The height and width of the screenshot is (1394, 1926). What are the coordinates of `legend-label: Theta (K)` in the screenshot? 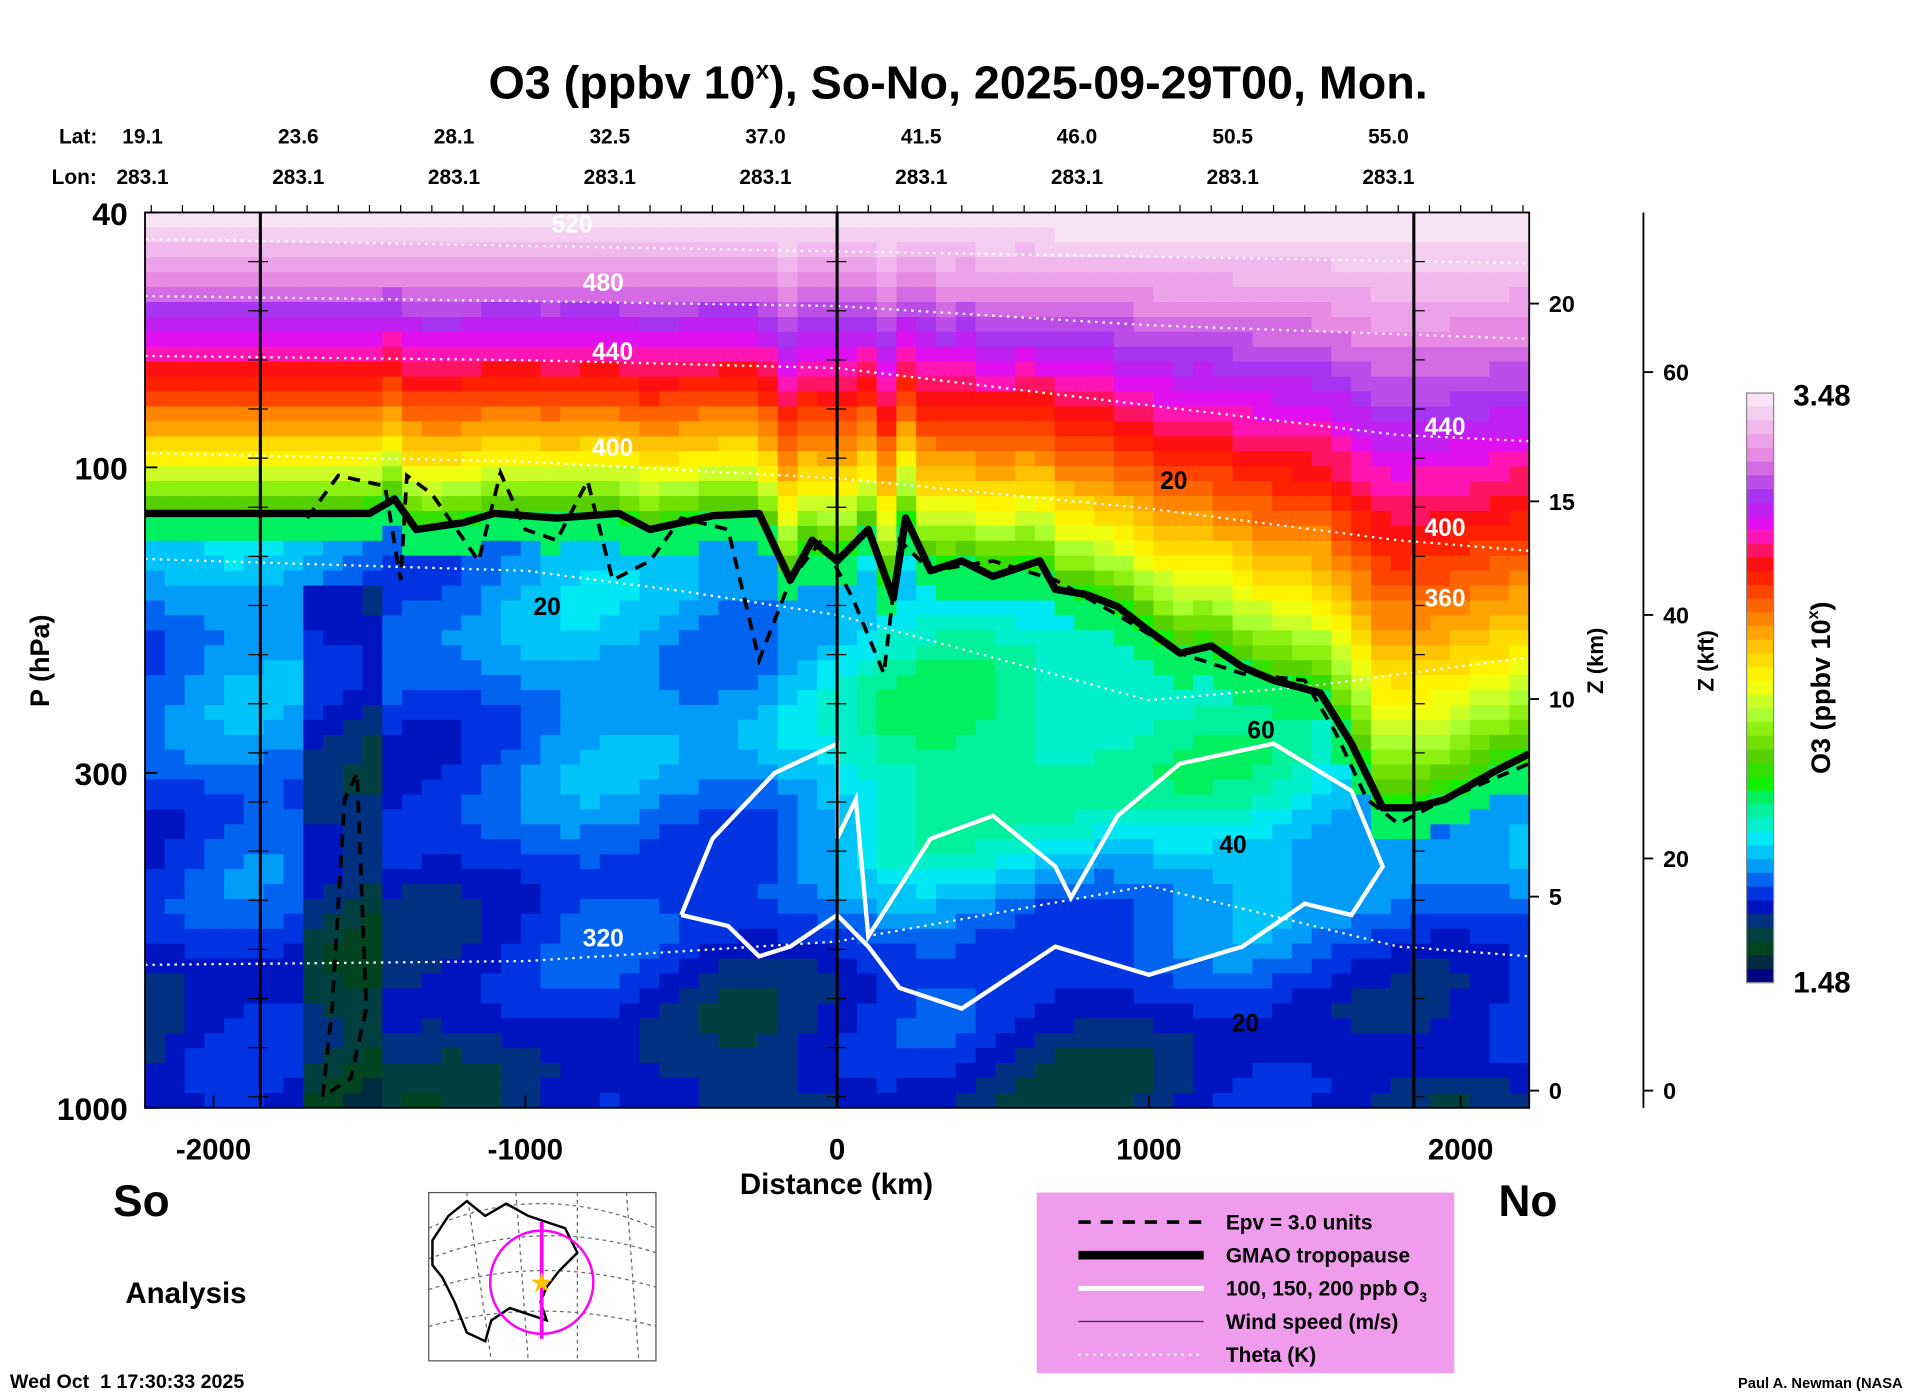 It's located at (1271, 1355).